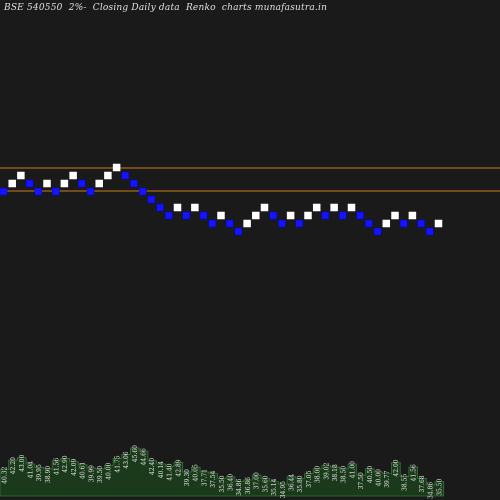 The height and width of the screenshot is (500, 500). I want to click on volume-label: 35.14, so click(274, 486).